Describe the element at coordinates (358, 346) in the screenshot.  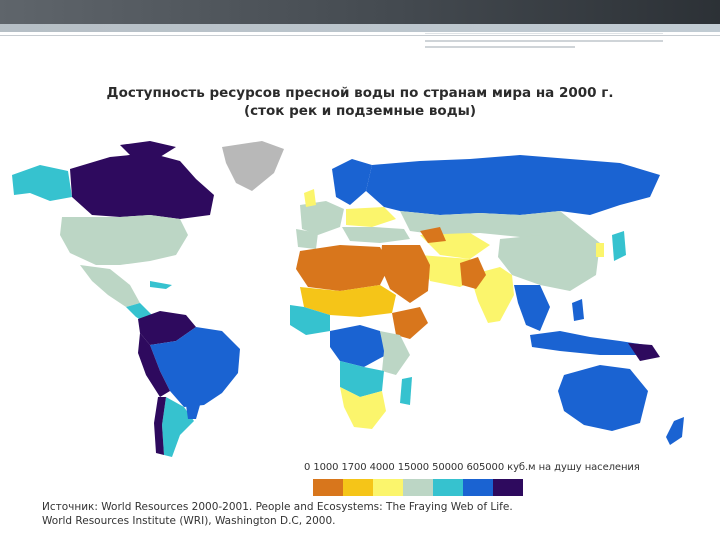
I see `region-central-africa` at that location.